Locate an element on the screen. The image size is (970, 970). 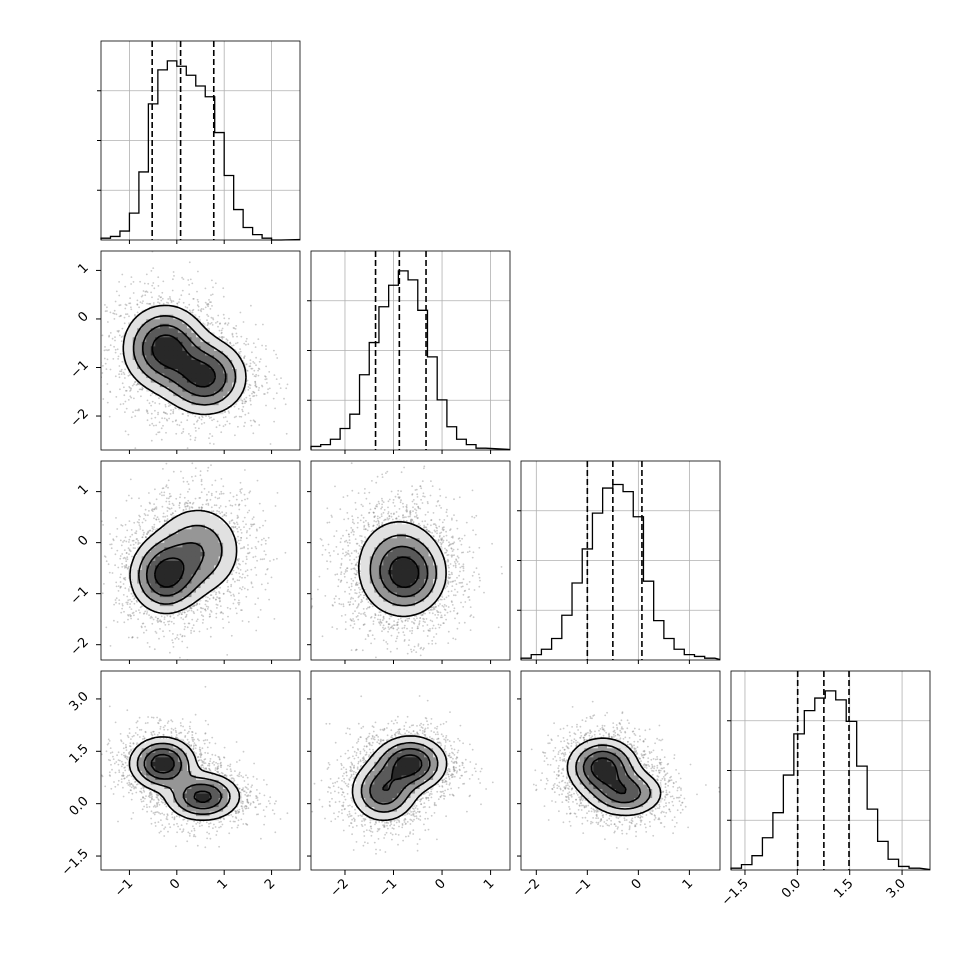
pair-panel-v1-v2 is located at coordinates (200, 350).